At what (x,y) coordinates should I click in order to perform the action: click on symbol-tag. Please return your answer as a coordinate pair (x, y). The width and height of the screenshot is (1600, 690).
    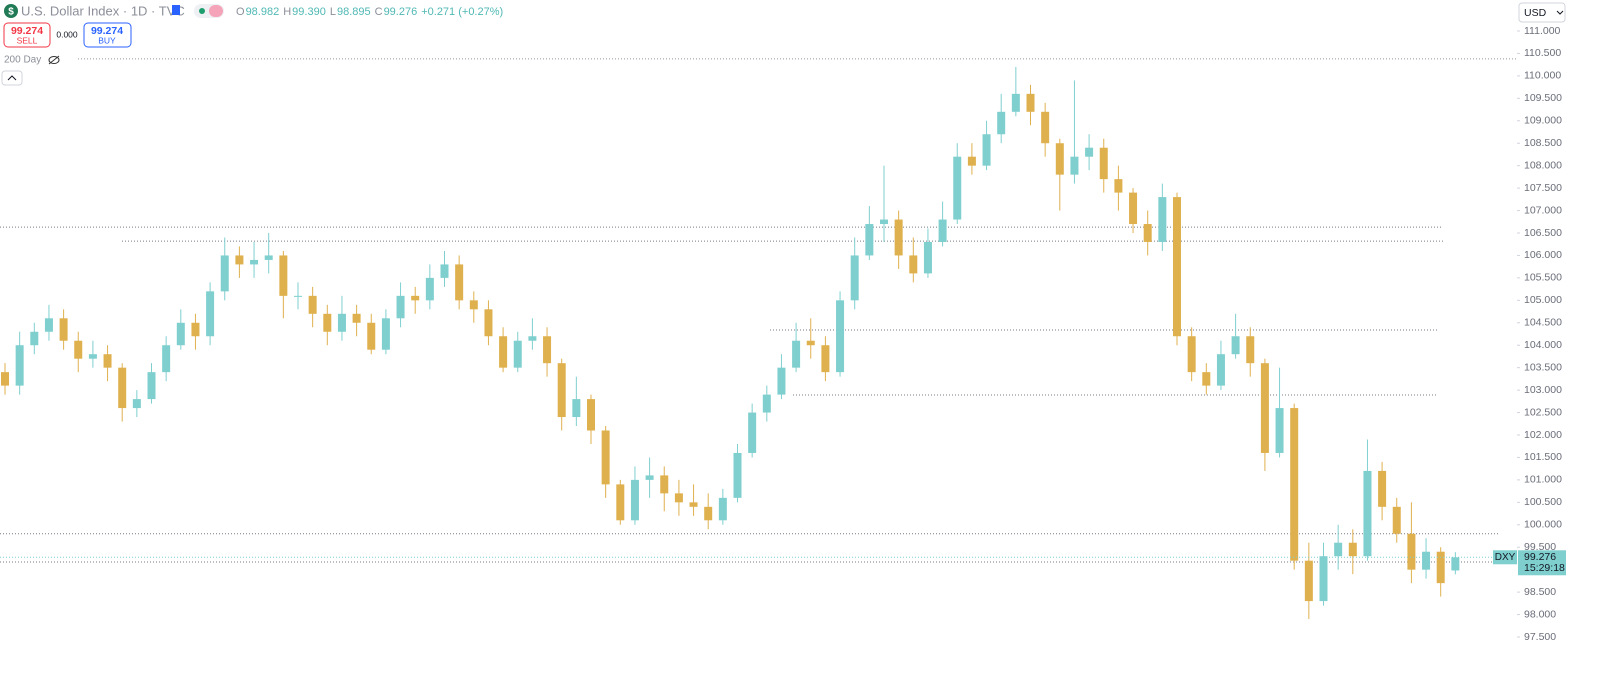
    Looking at the image, I should click on (1505, 557).